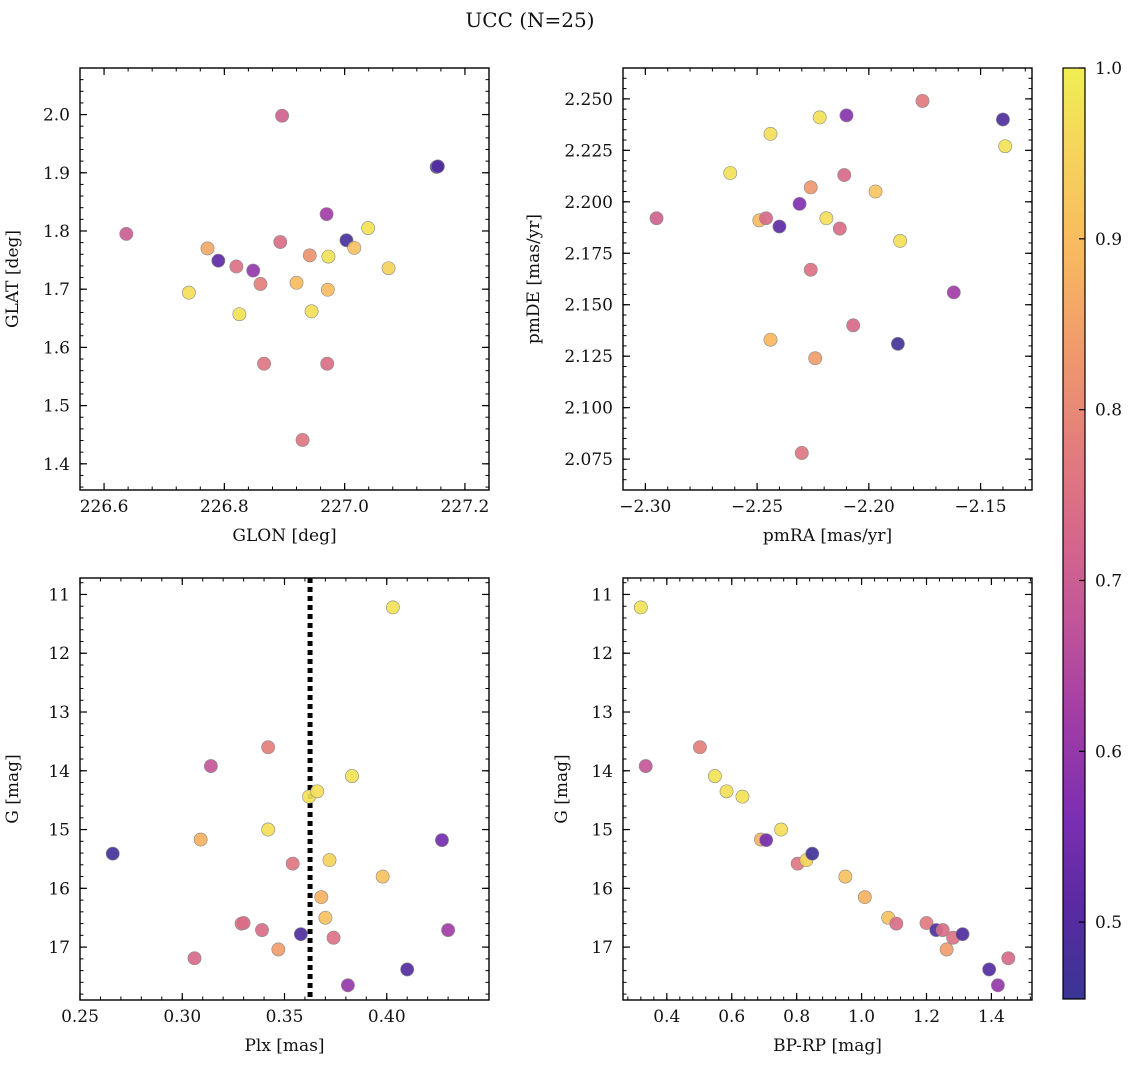 Image resolution: width=1136 pixels, height=1067 pixels. Describe the element at coordinates (104, 507) in the screenshot. I see `x-tick-label: 226.6` at that location.